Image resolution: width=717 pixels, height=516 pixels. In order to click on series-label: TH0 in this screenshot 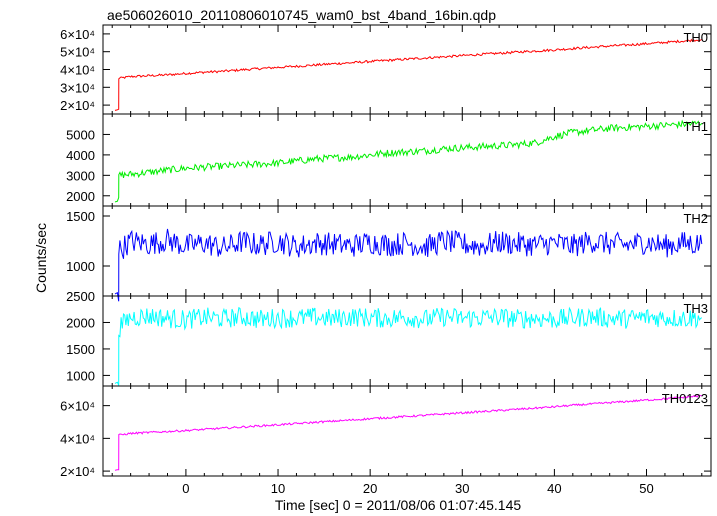, I will do `click(695, 37)`.